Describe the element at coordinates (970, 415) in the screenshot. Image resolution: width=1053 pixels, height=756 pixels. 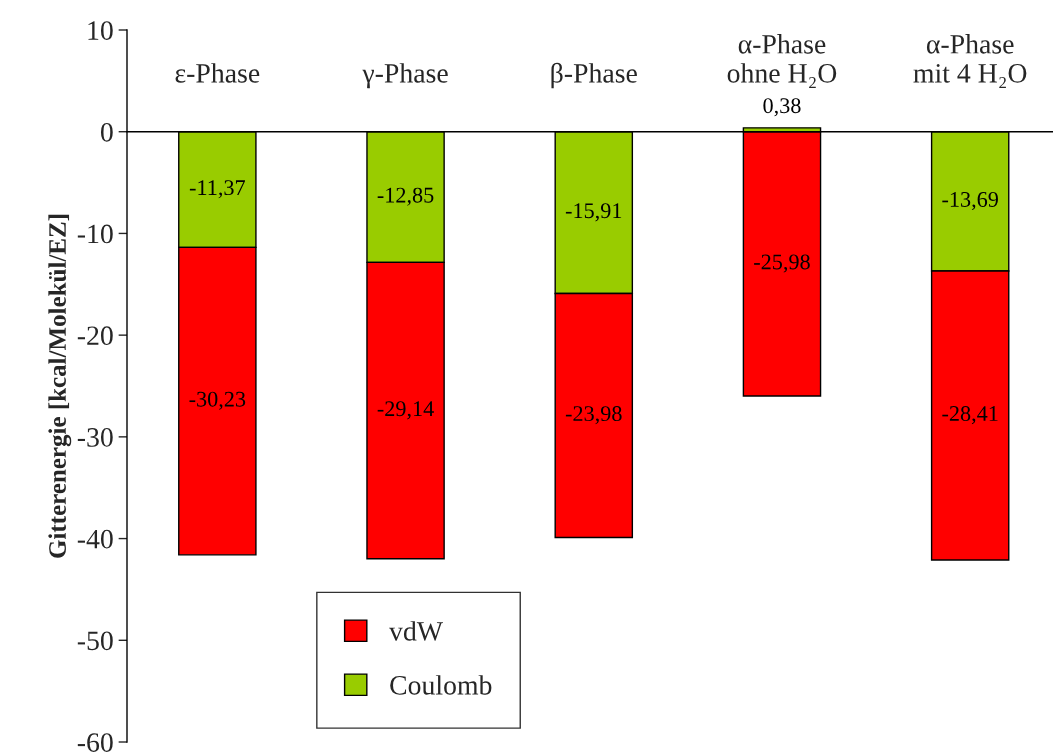
I see `data-label: -28,41` at that location.